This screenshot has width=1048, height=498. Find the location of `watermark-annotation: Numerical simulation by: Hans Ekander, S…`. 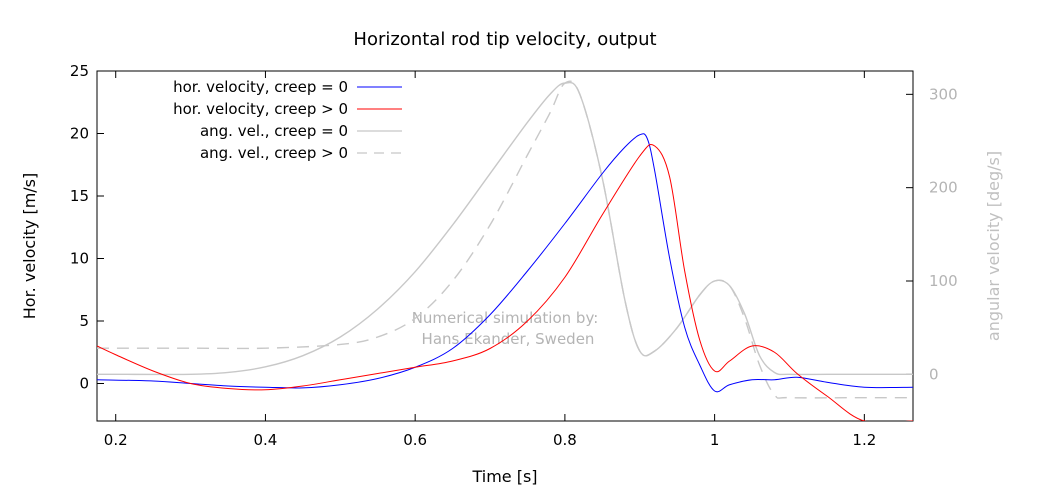

watermark-annotation: Numerical simulation by: Hans Ekander, S… is located at coordinates (505, 328).